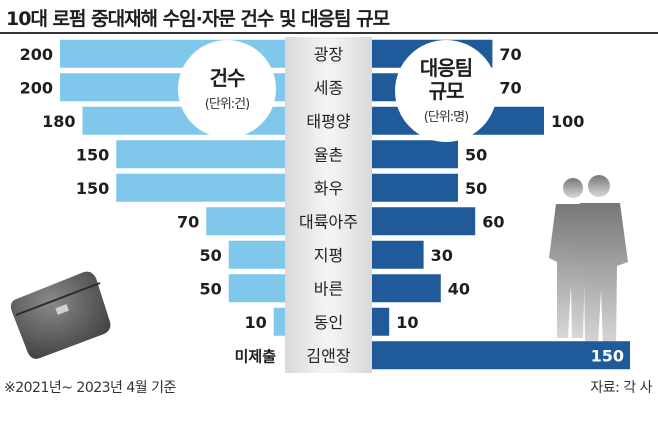 The height and width of the screenshot is (430, 658). I want to click on left-series-unit: (단위:건), so click(227, 104).